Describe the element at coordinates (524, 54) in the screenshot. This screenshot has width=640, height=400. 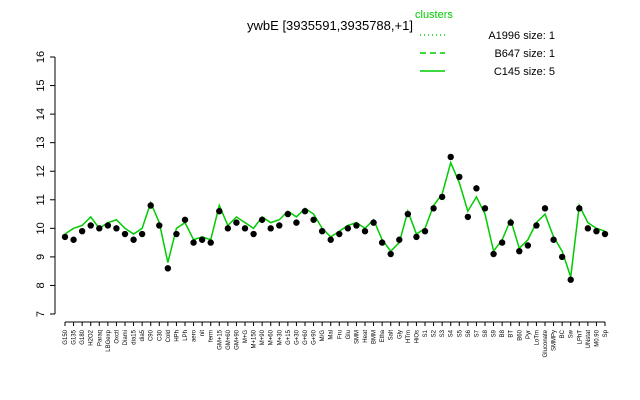
I see `legend-label: B647 size: 1` at that location.